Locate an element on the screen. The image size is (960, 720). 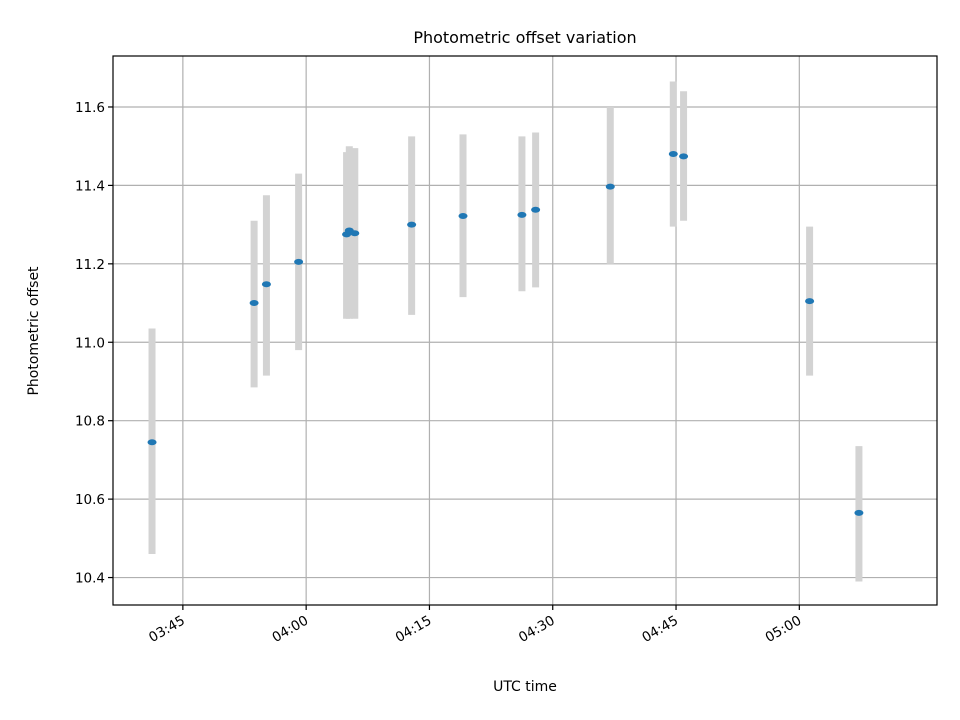
y-tick-label: 11.0 is located at coordinates (90, 343).